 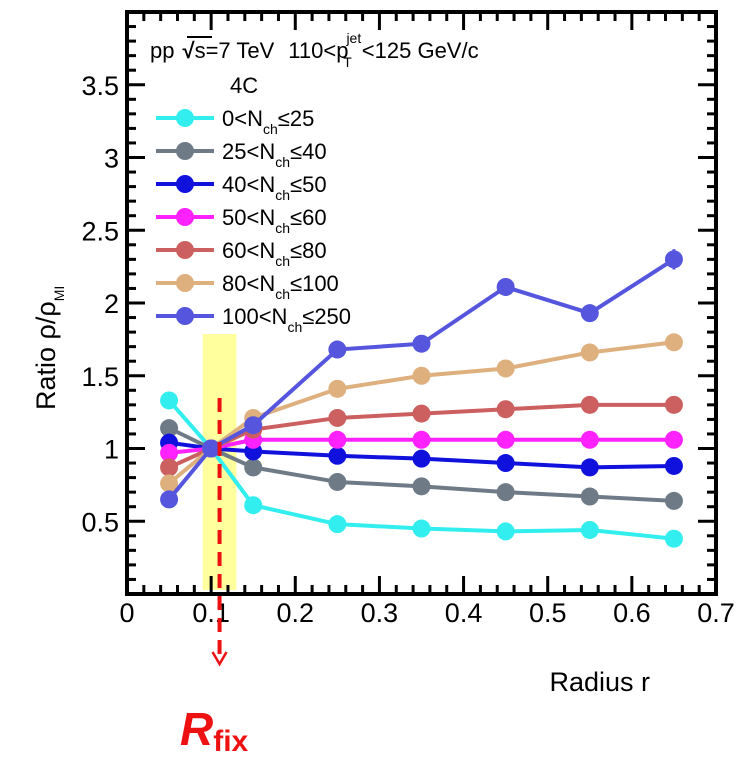 What do you see at coordinates (219, 659) in the screenshot?
I see `rfix-arrowhead` at bounding box center [219, 659].